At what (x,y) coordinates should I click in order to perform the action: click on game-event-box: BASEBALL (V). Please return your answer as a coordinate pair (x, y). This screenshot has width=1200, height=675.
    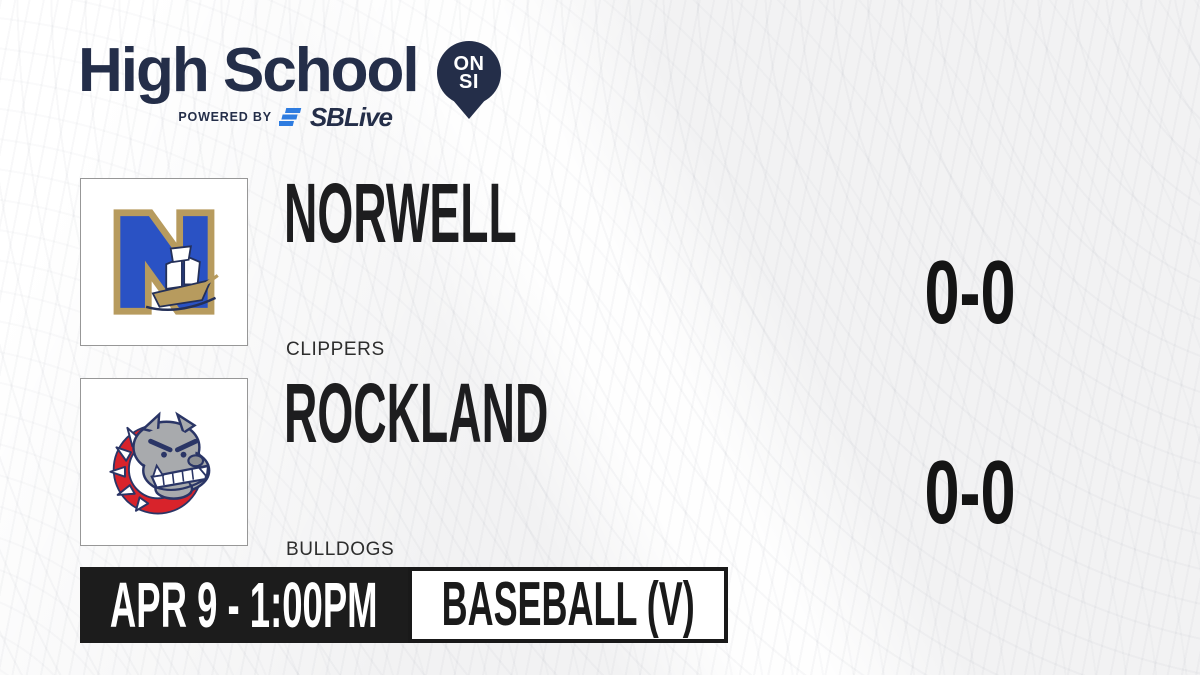
    Looking at the image, I should click on (568, 605).